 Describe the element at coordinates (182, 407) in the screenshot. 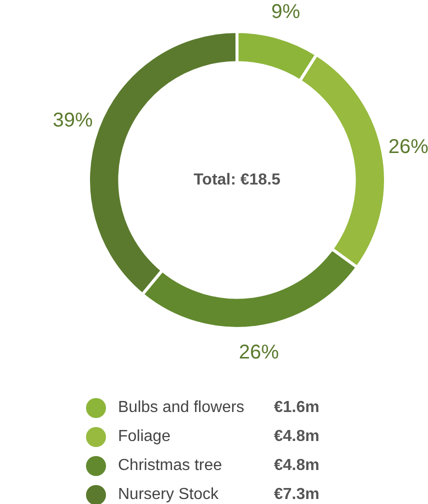

I see `legend-label: Bulbs and flowers` at that location.